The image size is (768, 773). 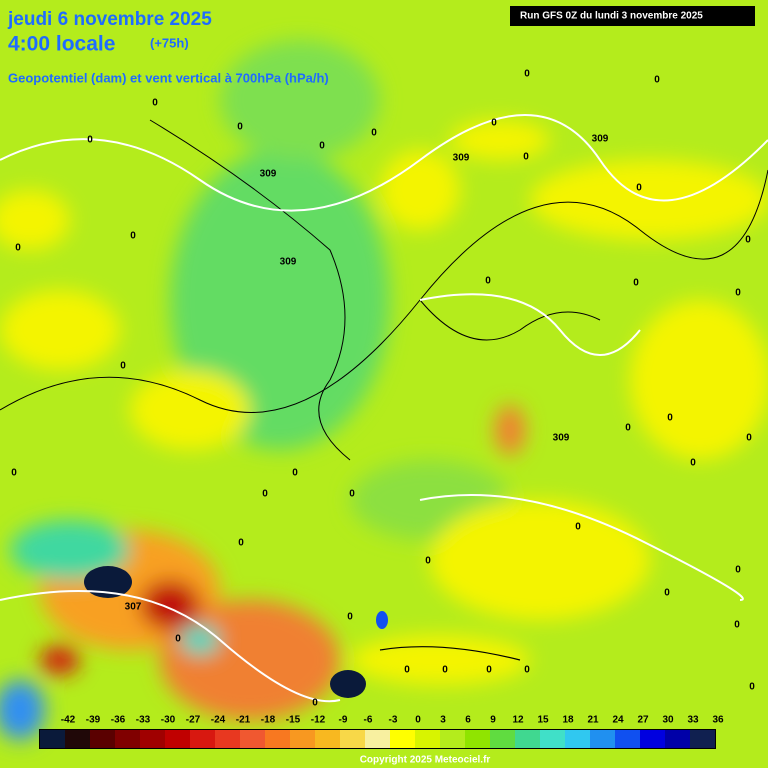 I want to click on colorbar-tick-label: -30, so click(x=168, y=720).